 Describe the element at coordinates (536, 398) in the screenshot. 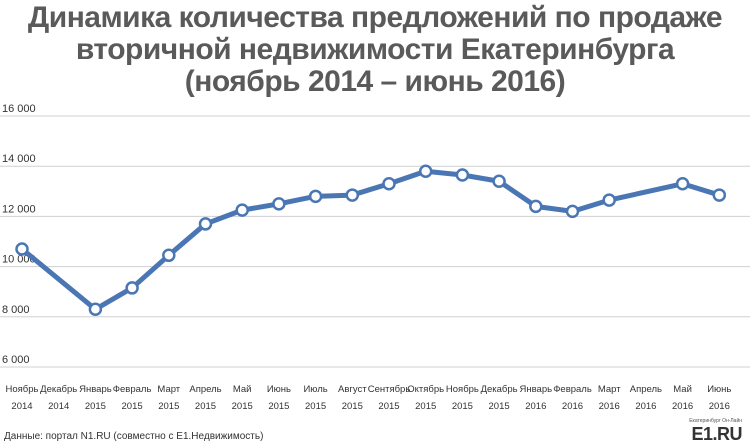

I see `x-tick-label: Январь 2016` at that location.